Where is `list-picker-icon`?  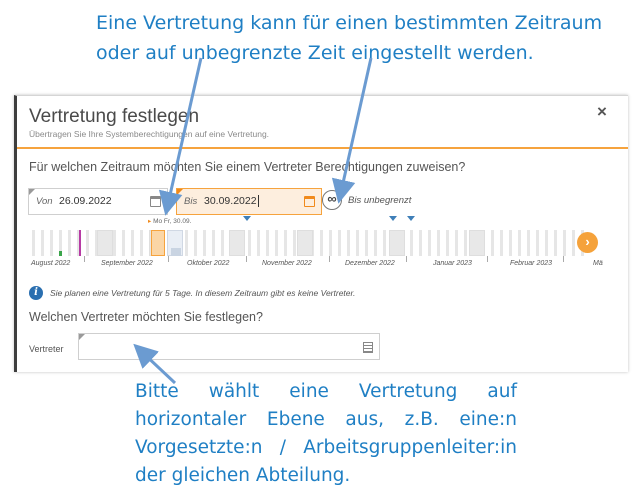 list-picker-icon is located at coordinates (368, 347).